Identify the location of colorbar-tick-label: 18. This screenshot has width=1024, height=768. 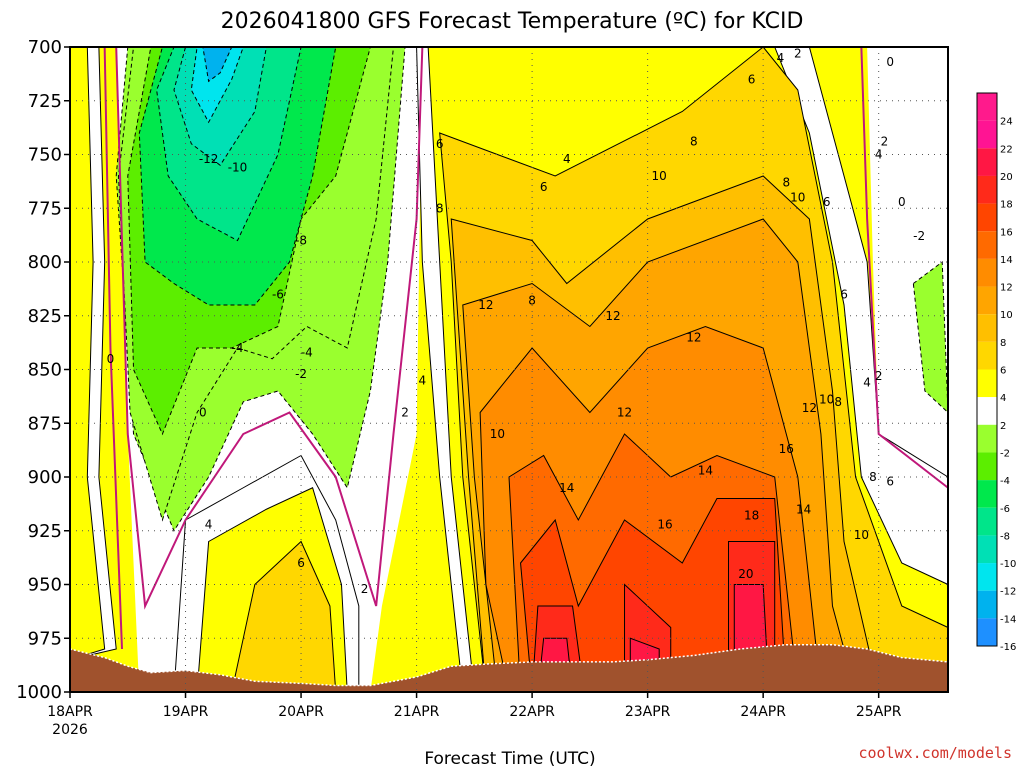
(1006, 205).